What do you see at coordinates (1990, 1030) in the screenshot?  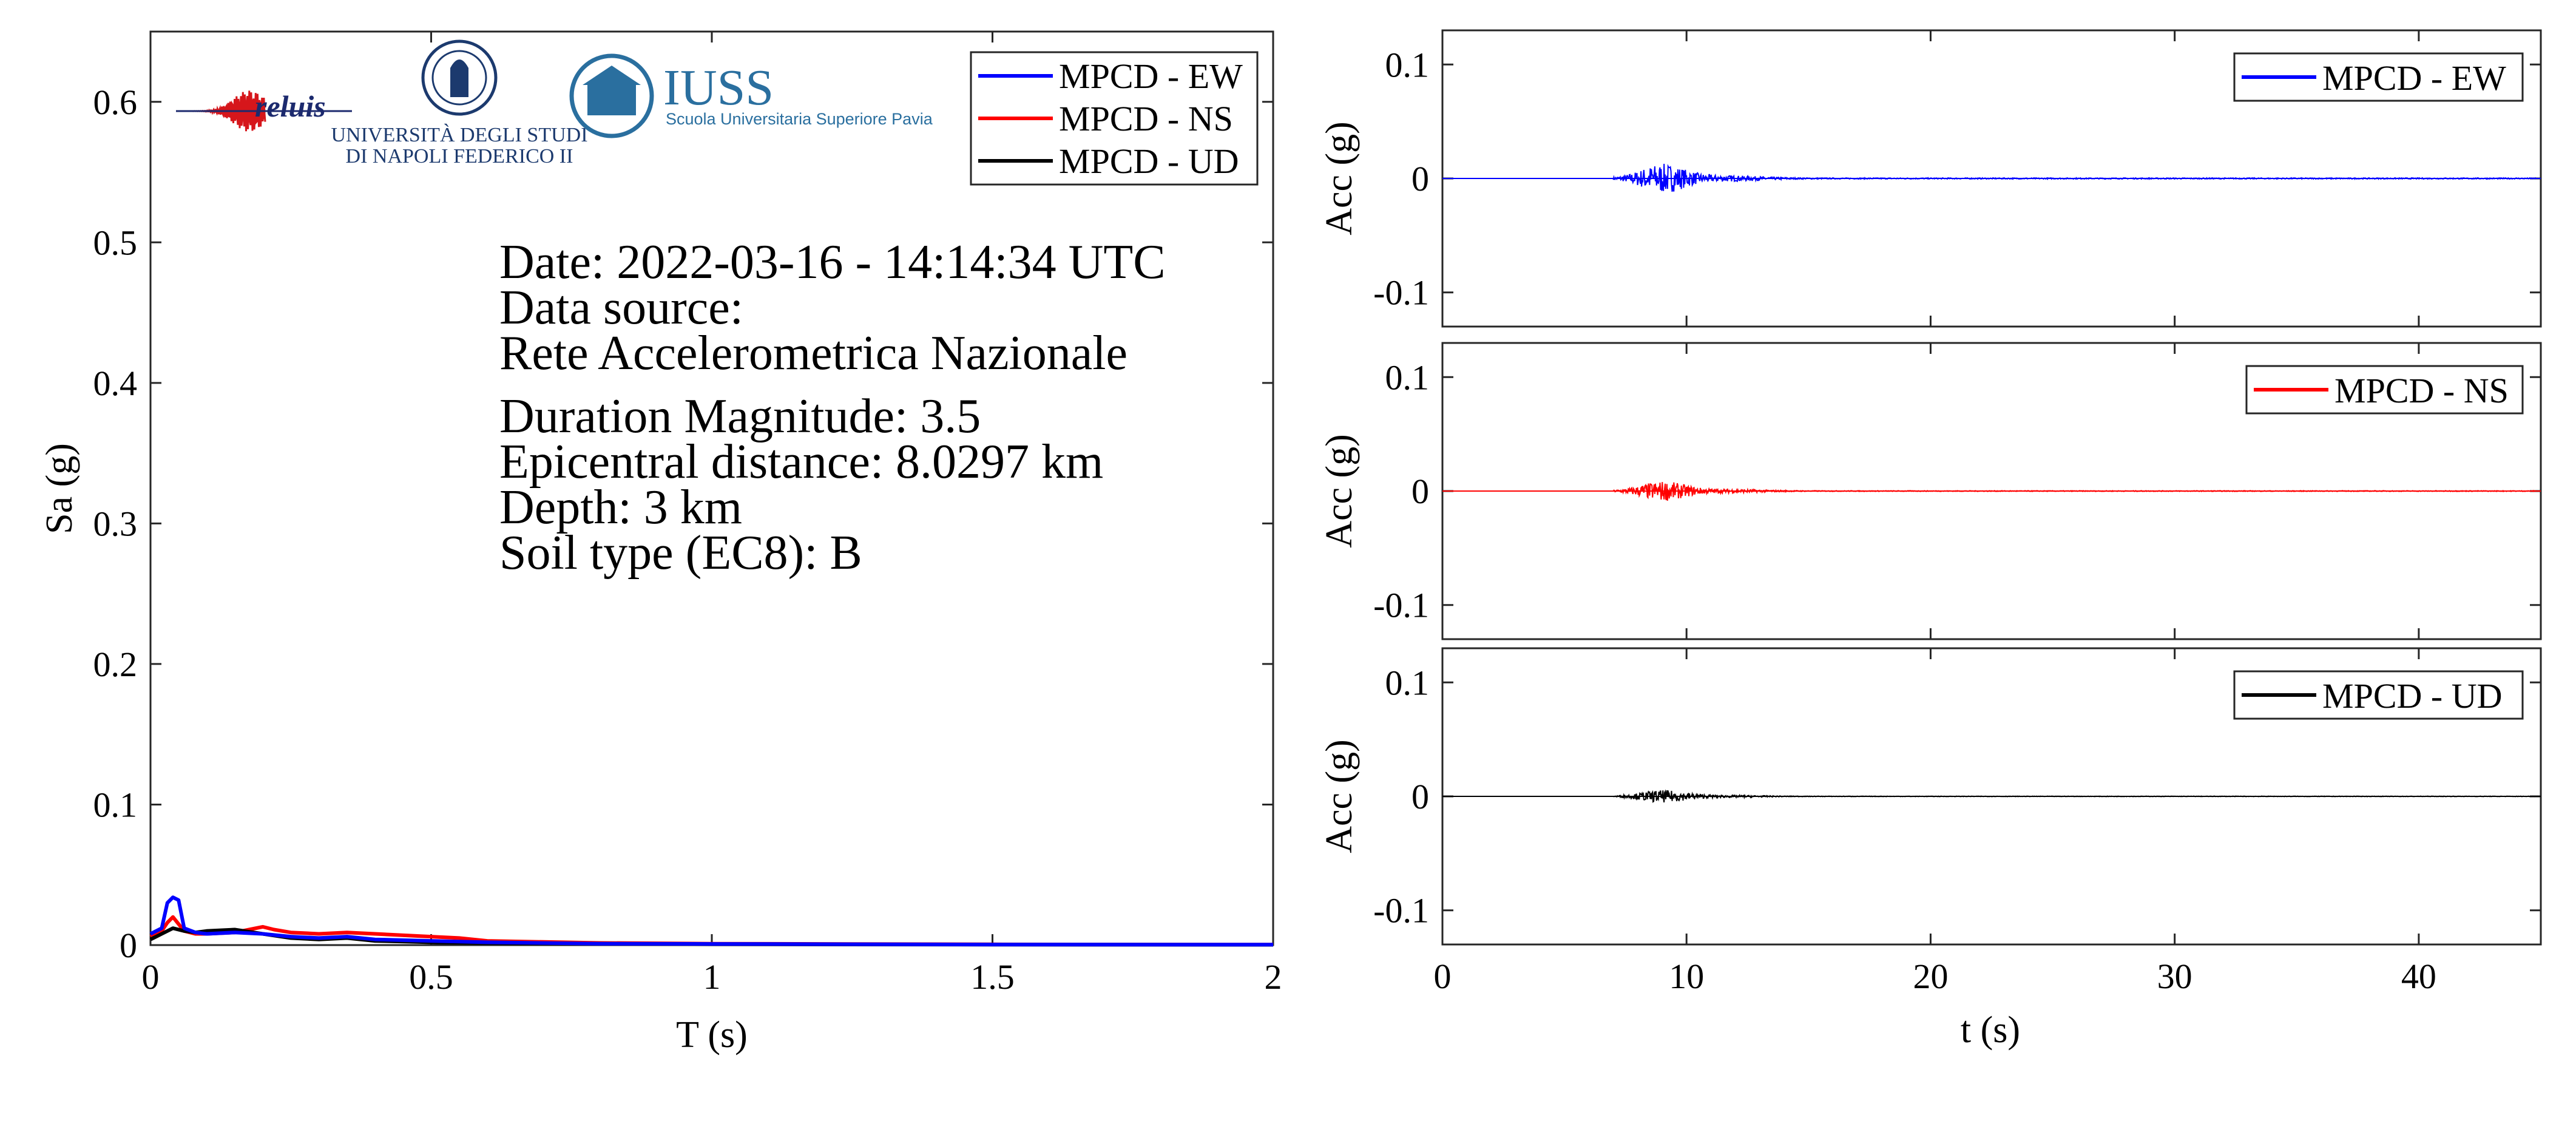 I see `acc-x-axis-label: t (s)` at bounding box center [1990, 1030].